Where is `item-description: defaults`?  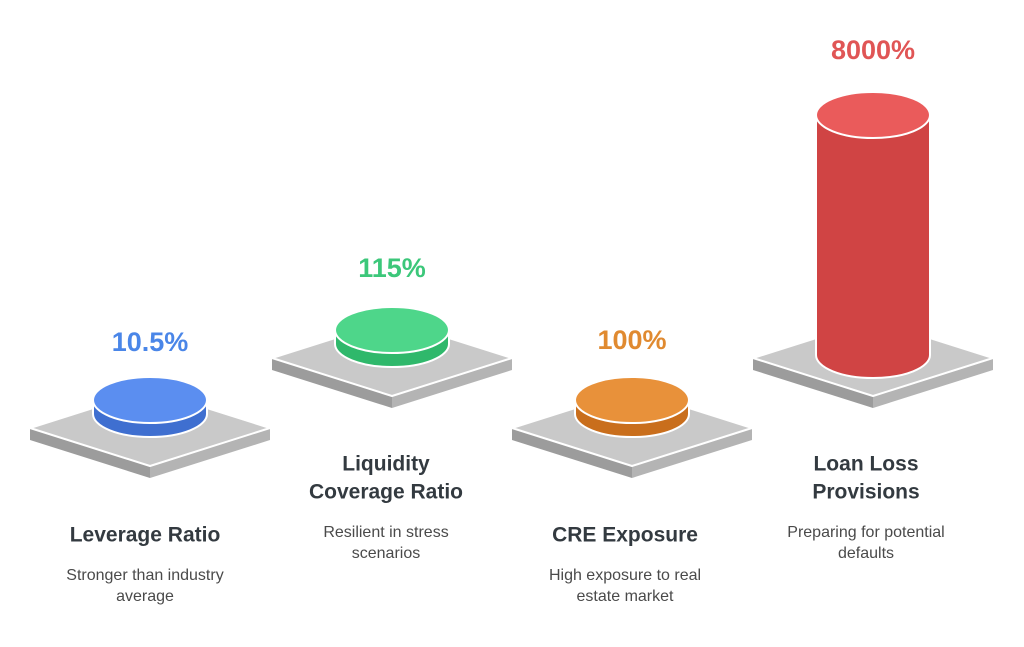 item-description: defaults is located at coordinates (866, 553).